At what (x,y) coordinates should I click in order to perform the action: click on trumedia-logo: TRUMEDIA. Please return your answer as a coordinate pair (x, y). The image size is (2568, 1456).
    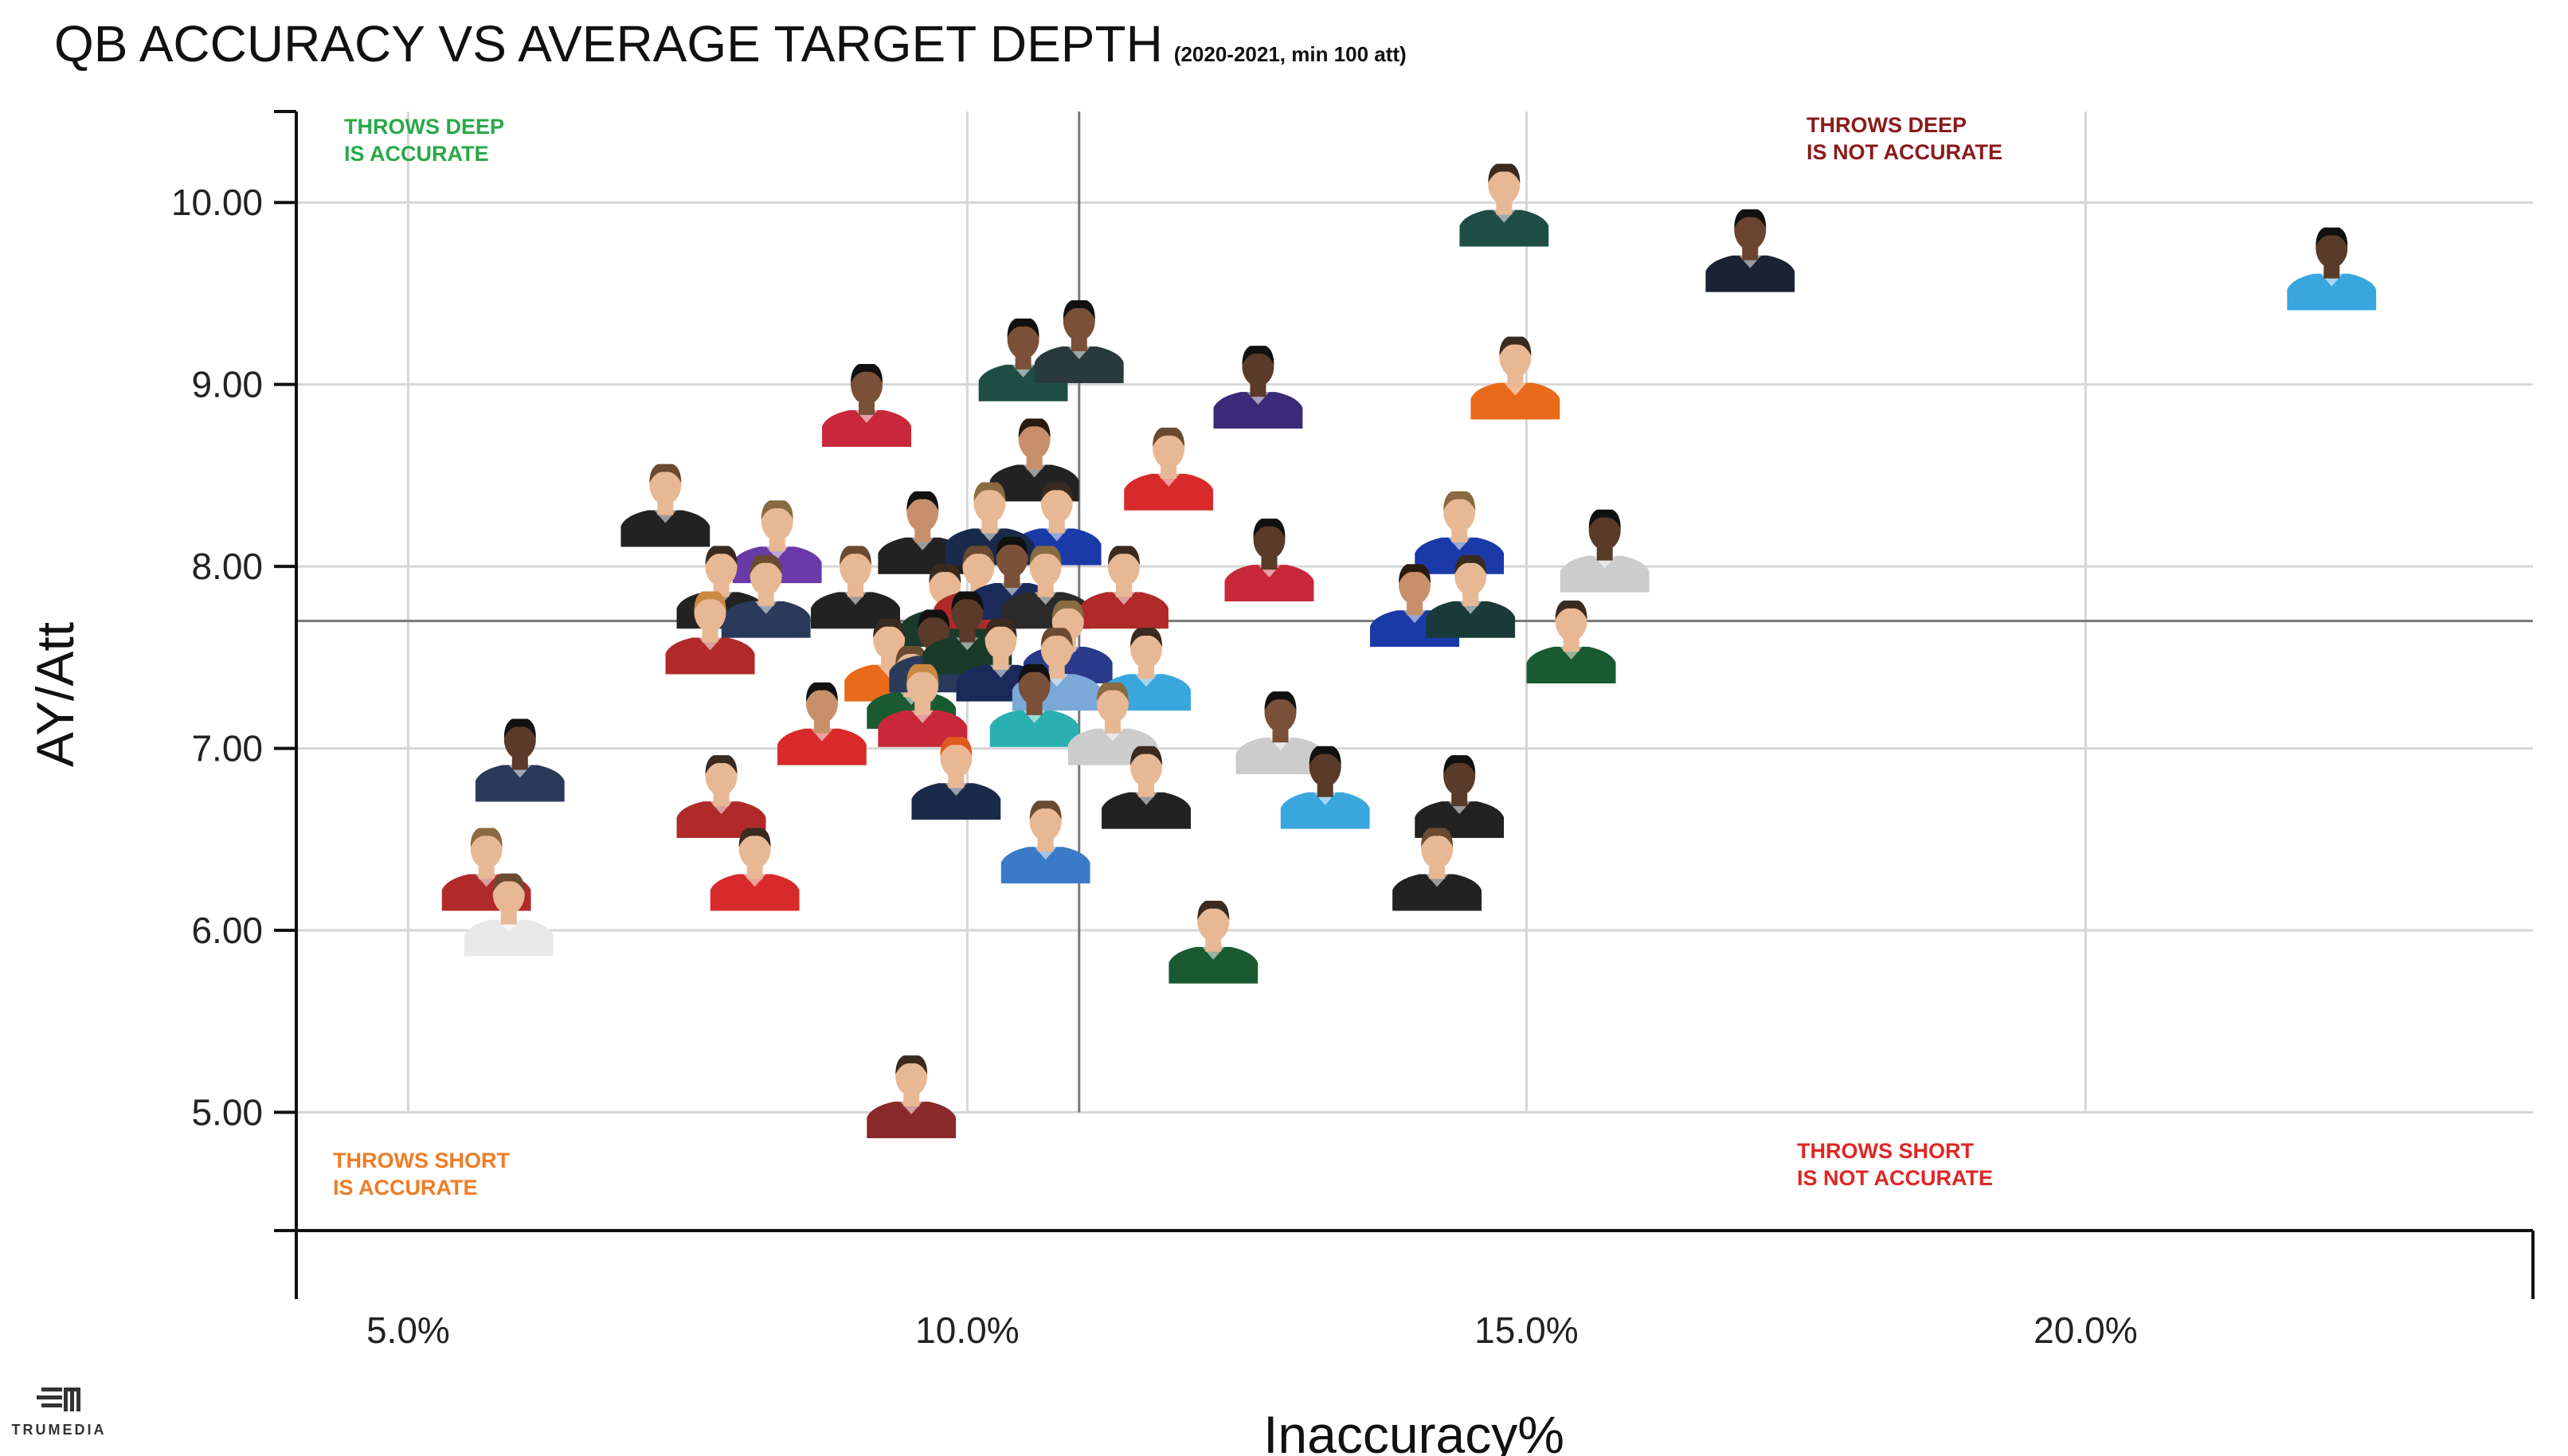
    Looking at the image, I should click on (59, 1411).